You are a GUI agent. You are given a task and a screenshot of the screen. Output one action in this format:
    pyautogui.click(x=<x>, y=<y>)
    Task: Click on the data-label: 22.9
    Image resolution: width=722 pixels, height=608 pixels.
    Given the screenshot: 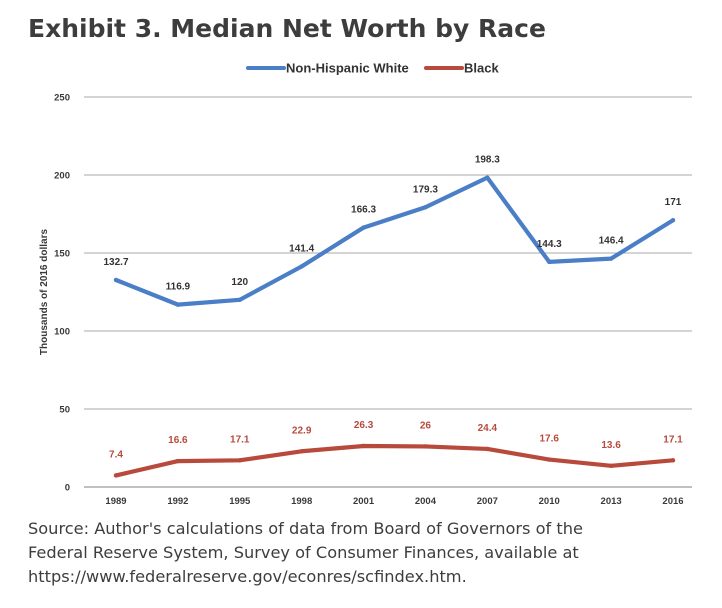 What is the action you would take?
    pyautogui.click(x=302, y=430)
    